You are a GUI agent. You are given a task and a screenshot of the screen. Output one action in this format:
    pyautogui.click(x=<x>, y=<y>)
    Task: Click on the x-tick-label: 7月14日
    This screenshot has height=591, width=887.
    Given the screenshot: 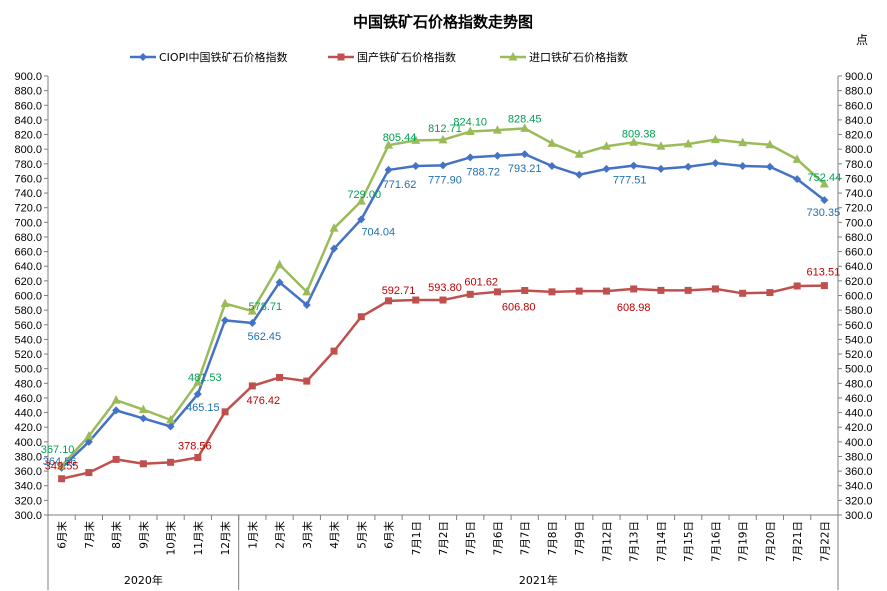 What is the action you would take?
    pyautogui.click(x=662, y=541)
    